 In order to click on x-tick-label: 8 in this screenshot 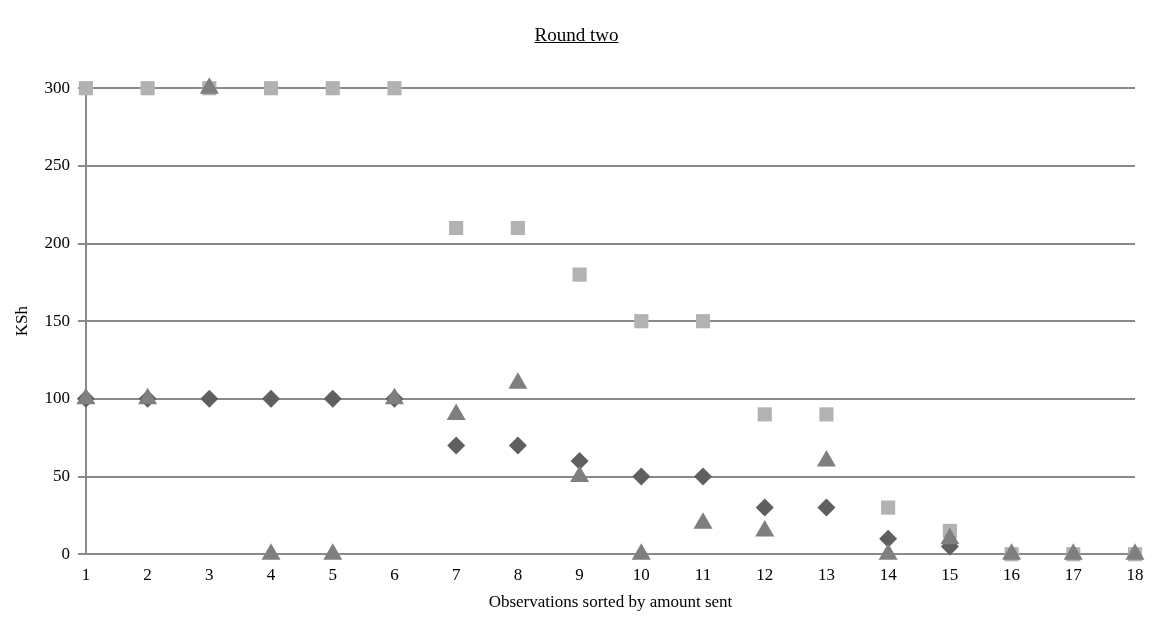, I will do `click(518, 574)`.